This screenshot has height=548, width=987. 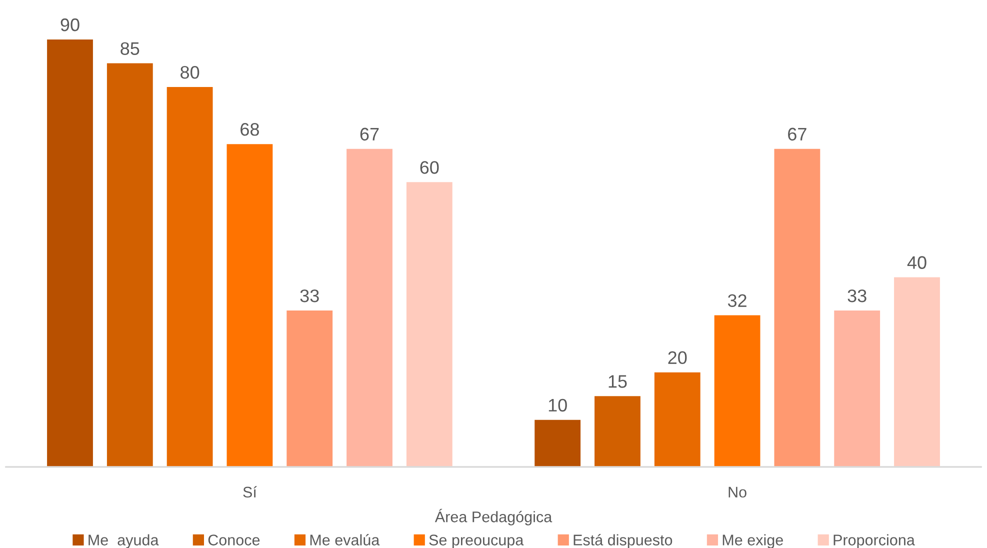 I want to click on data-label: 60, so click(x=429, y=167).